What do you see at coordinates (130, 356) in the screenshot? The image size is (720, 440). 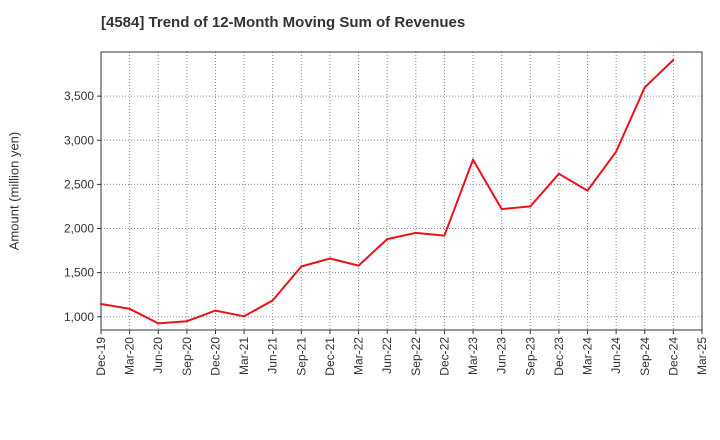 I see `x-tick-label: Mar-20` at bounding box center [130, 356].